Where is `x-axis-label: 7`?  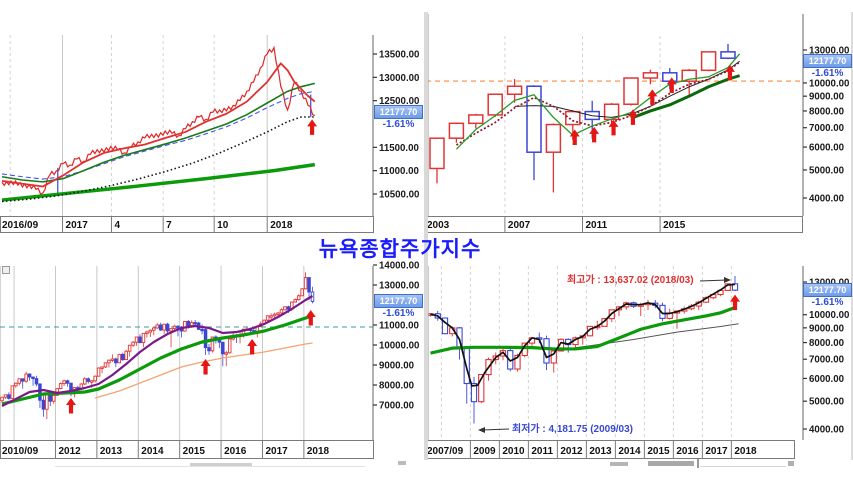 x-axis-label: 7 is located at coordinates (169, 225).